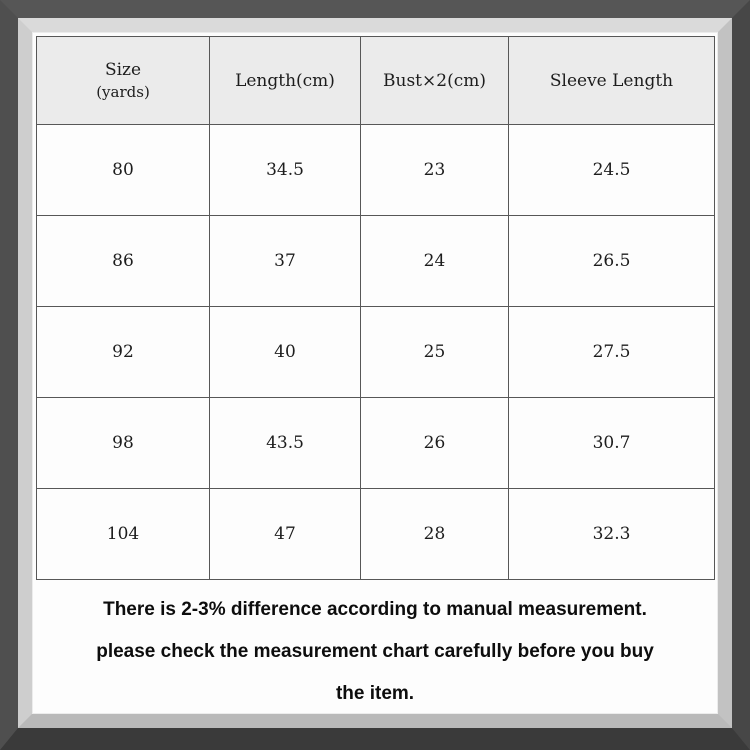 This screenshot has width=750, height=750. I want to click on column-header-length-title: Length(cm), so click(285, 80).